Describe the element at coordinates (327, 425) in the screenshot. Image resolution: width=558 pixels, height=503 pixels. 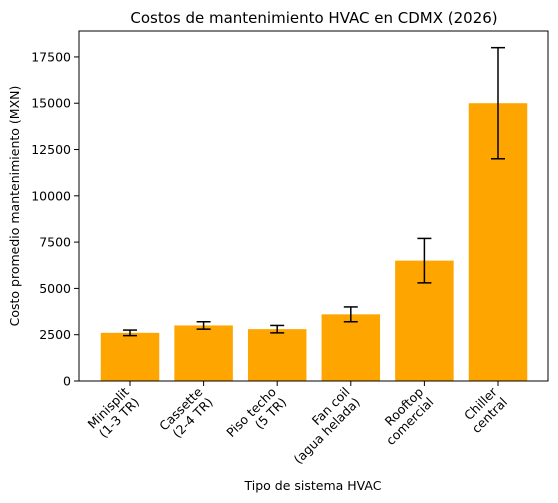
I see `x-tick-label: Fan coil(agua helada)` at that location.